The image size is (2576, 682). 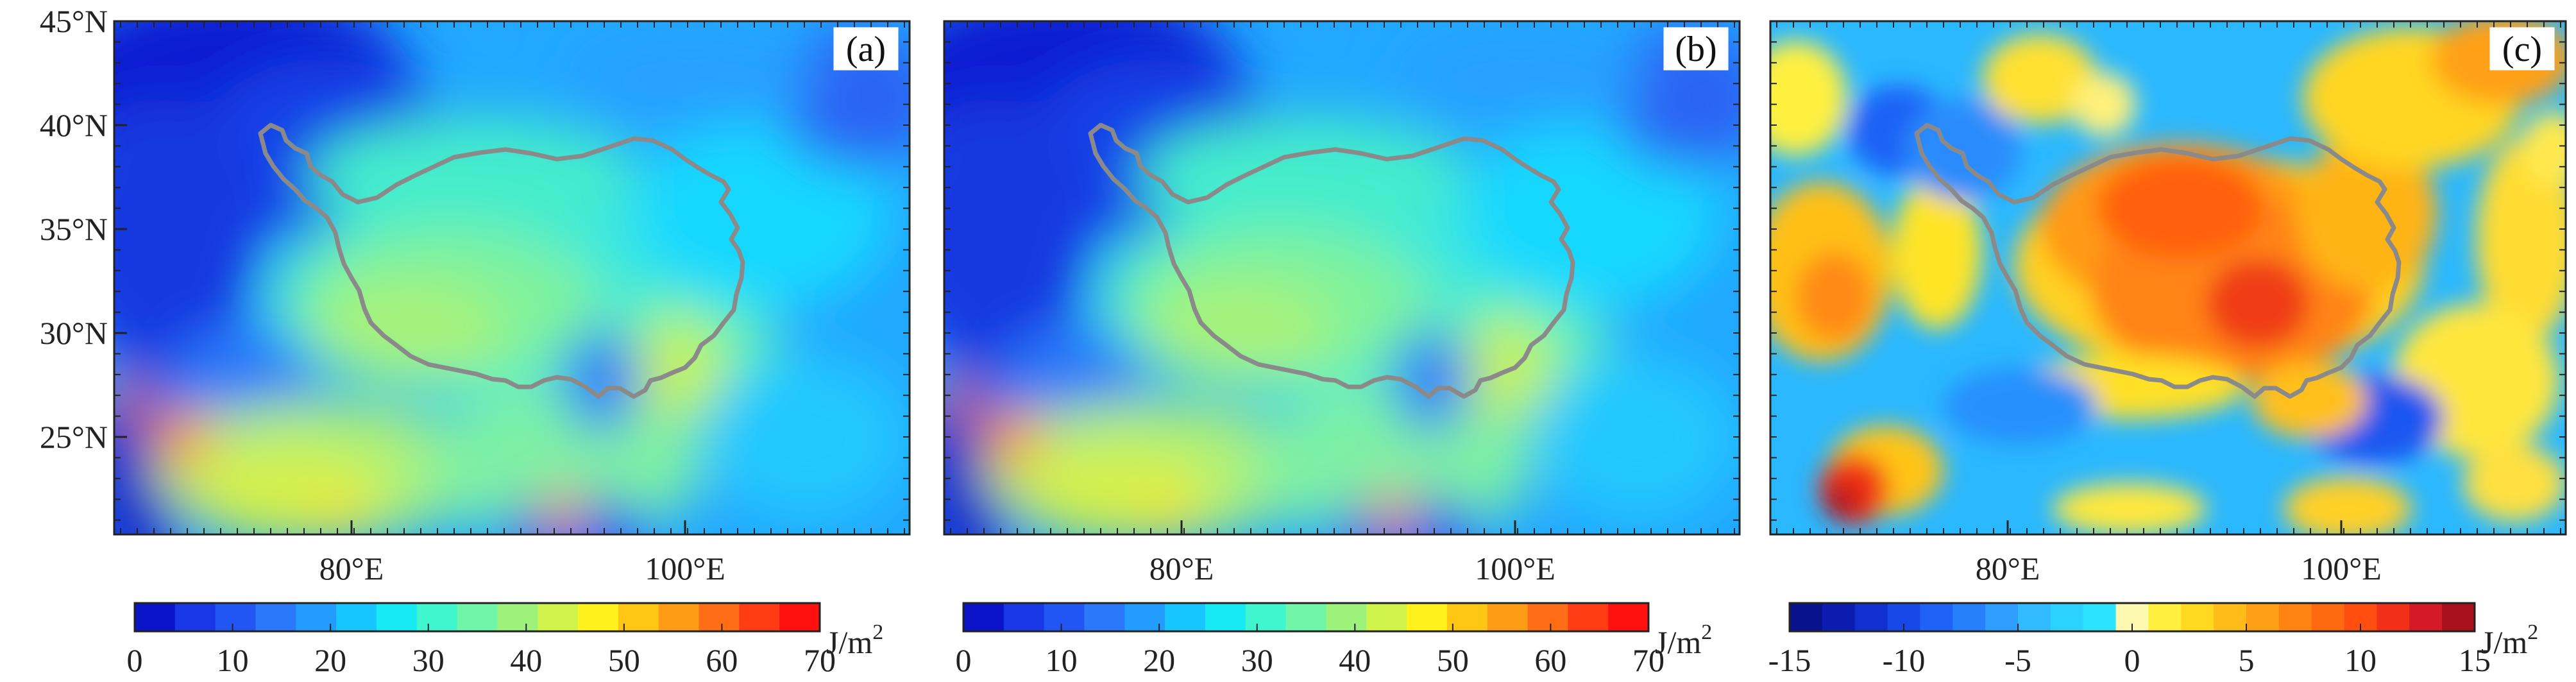 What do you see at coordinates (74, 333) in the screenshot?
I see `lat-tick-label: 30°N` at bounding box center [74, 333].